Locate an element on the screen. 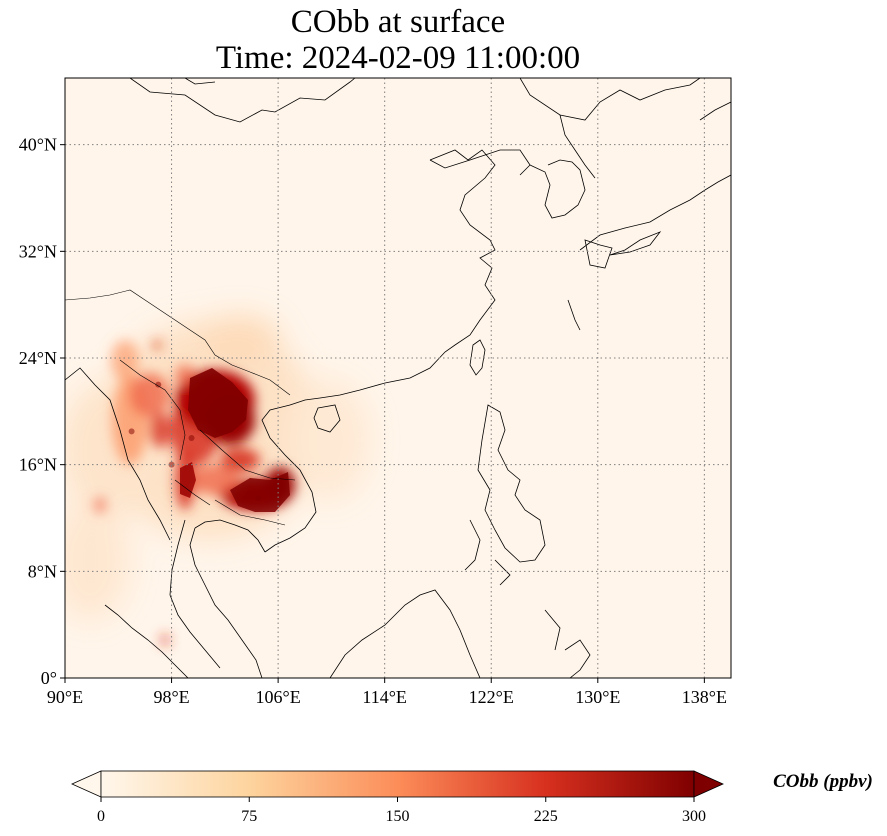  colorbar-bar is located at coordinates (397, 784).